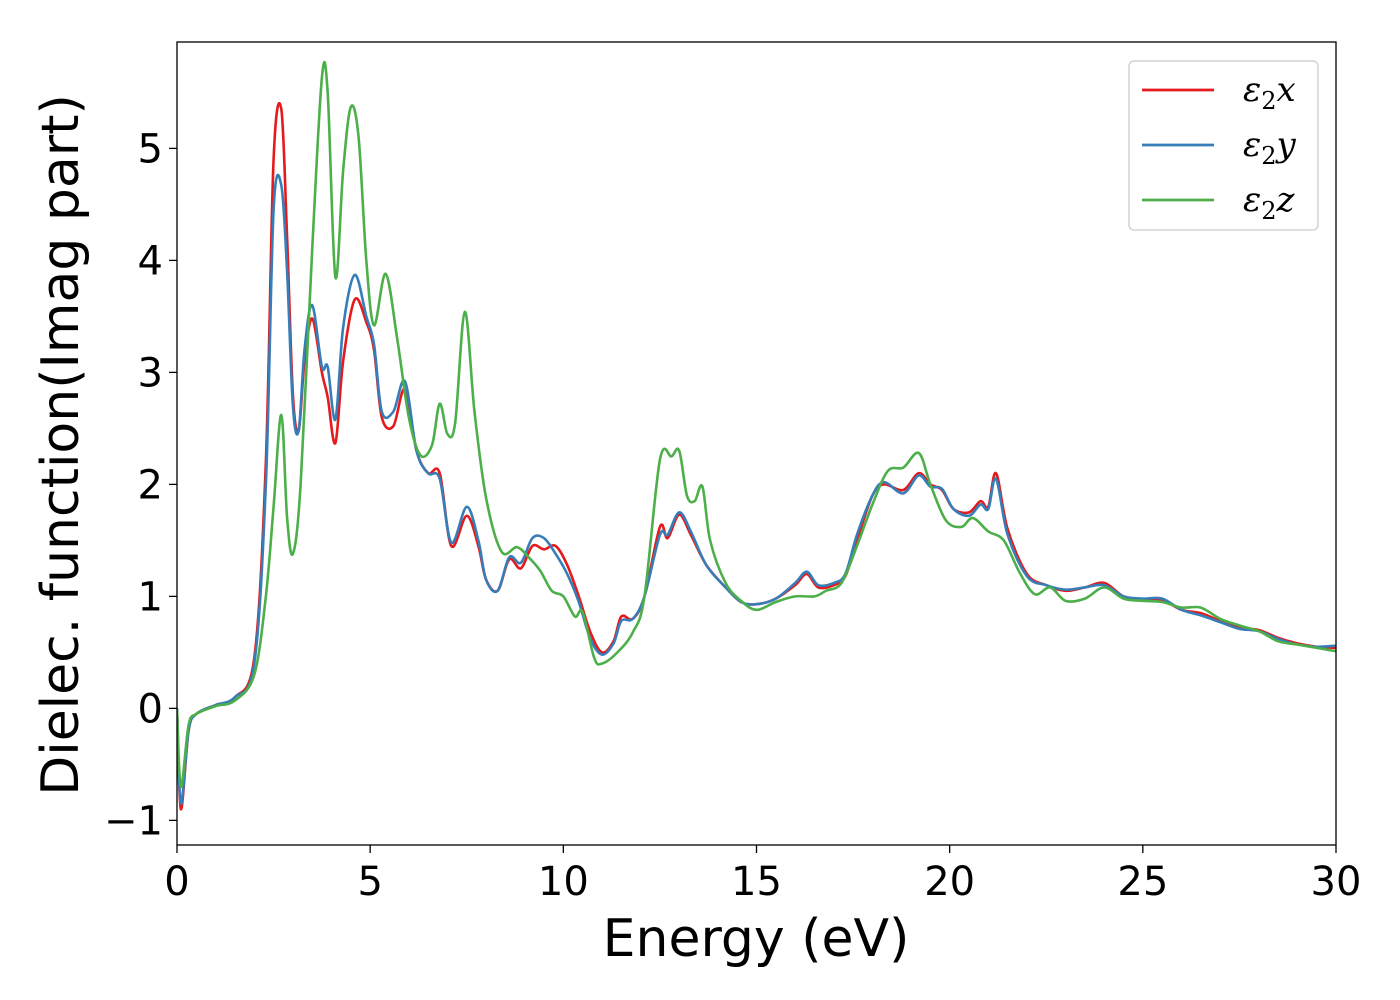  What do you see at coordinates (756, 939) in the screenshot?
I see `x-axis-label: Energy (eV)` at bounding box center [756, 939].